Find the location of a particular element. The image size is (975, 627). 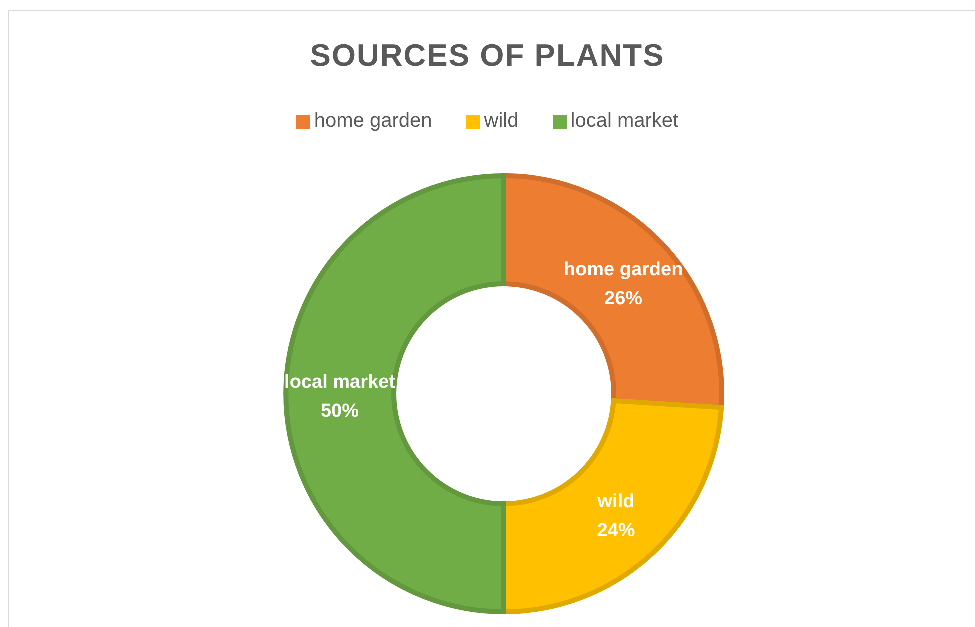

slice-label: wild is located at coordinates (615, 502).